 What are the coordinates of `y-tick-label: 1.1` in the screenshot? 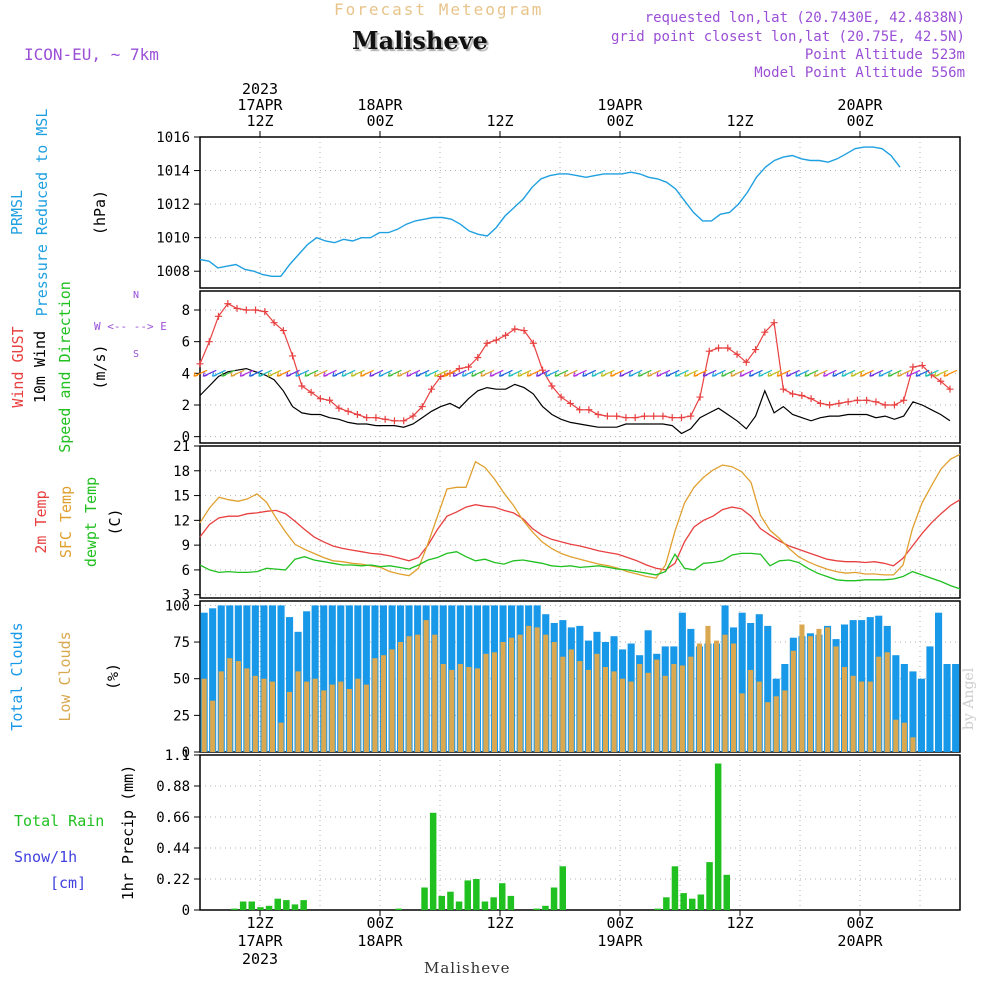 It's located at (177, 756).